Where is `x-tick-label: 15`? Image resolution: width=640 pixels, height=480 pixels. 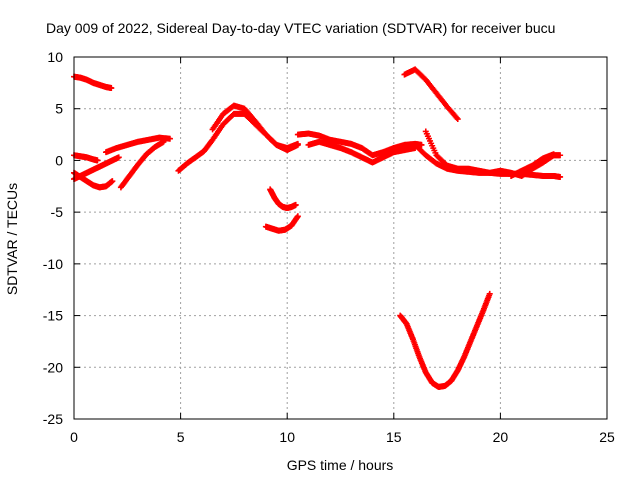 x-tick-label: 15 is located at coordinates (394, 437).